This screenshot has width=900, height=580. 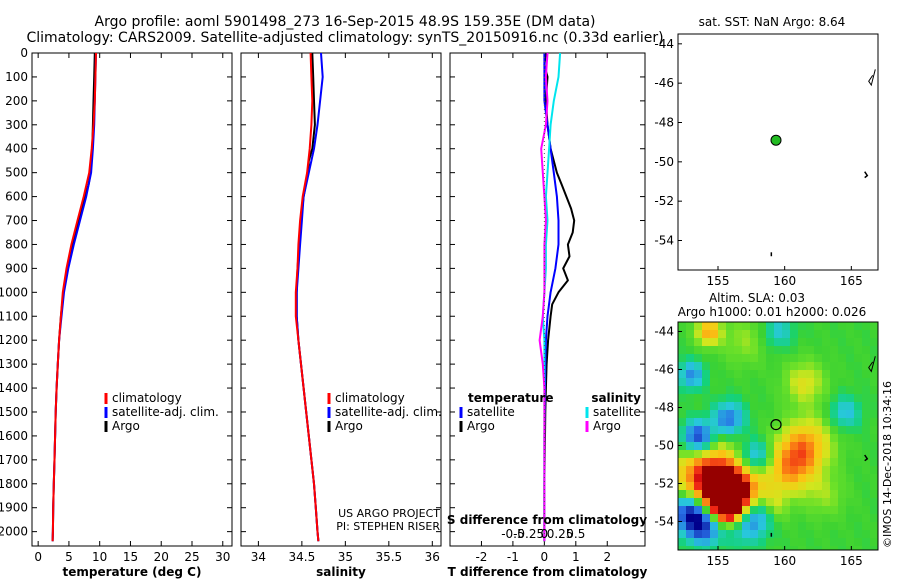 I want to click on credit-text: ©IMOS 14-Dec-2018 10:34:16, so click(x=887, y=464).